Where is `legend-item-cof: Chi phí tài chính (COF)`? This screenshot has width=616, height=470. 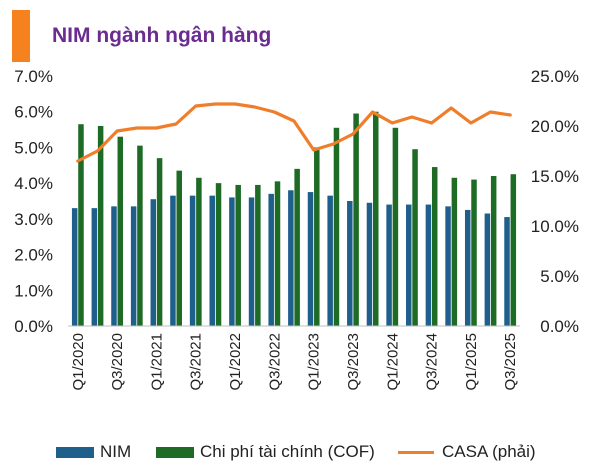 legend-item-cof: Chi phí tài chính (COF) is located at coordinates (265, 452).